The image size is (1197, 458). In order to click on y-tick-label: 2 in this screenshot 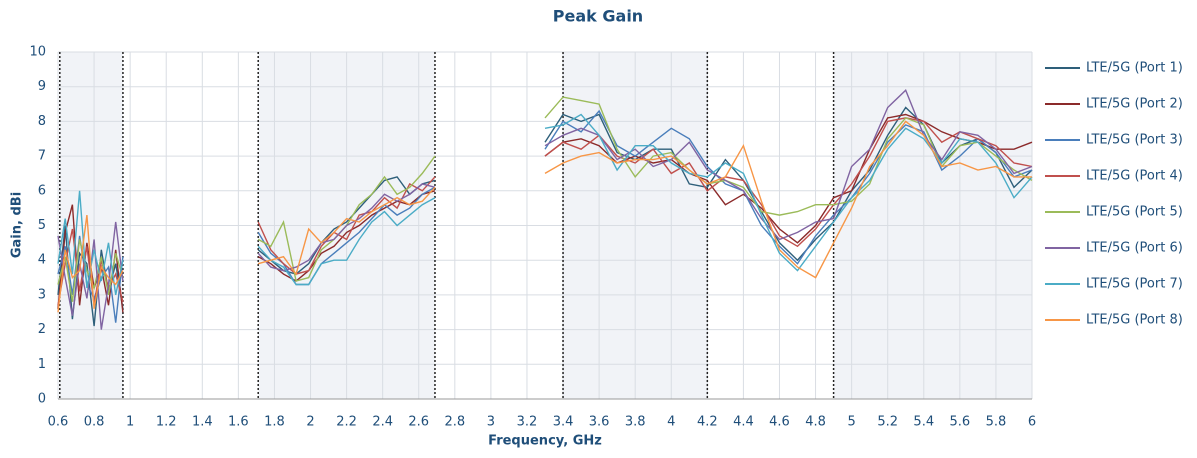, I will do `click(42, 329)`.